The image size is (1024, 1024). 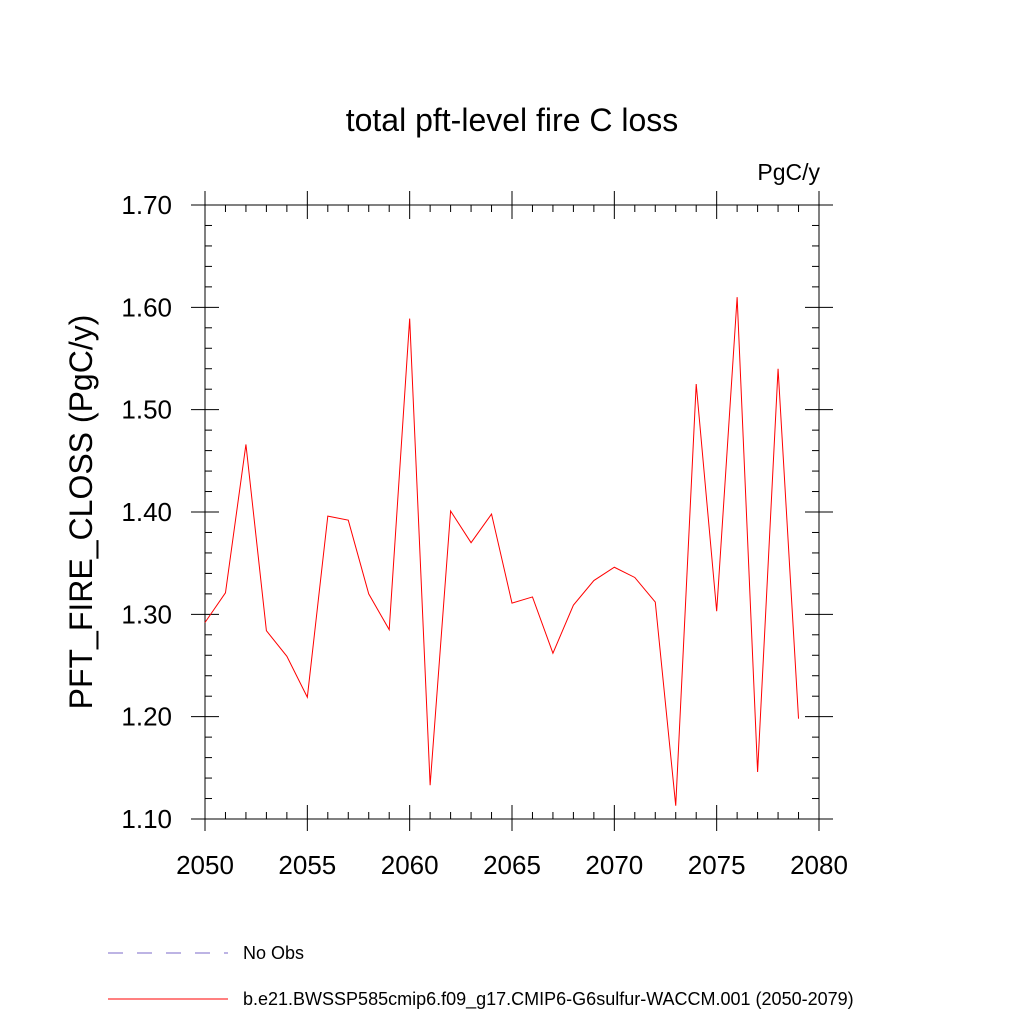 I want to click on x-tick-label: 2070, so click(x=614, y=865).